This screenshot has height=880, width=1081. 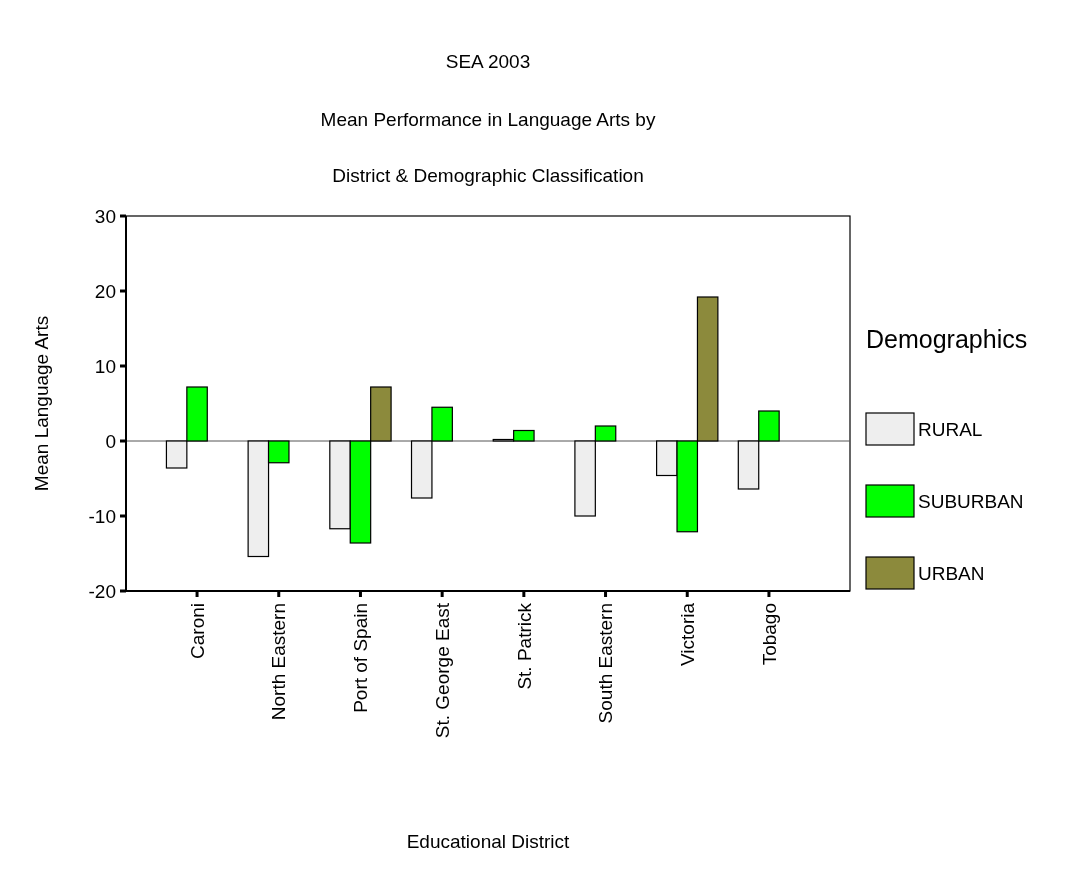 I want to click on y-tick-label: 30, so click(x=105, y=216).